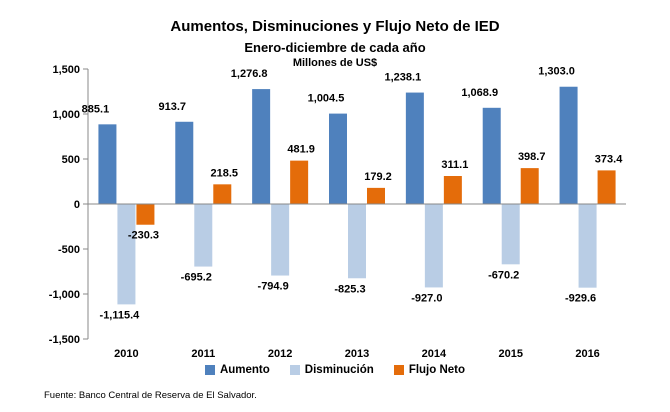  What do you see at coordinates (143, 236) in the screenshot?
I see `data-label: -230.3` at bounding box center [143, 236].